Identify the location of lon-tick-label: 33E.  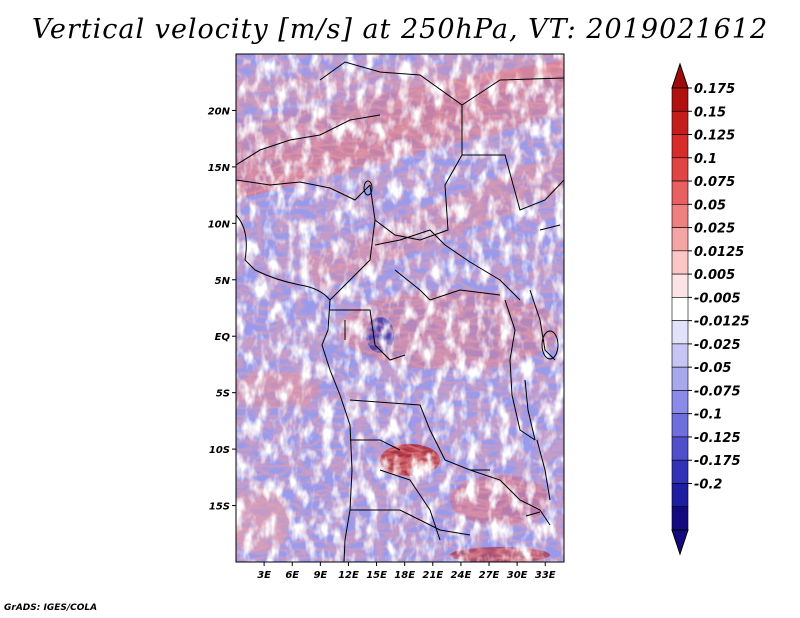
(545, 575).